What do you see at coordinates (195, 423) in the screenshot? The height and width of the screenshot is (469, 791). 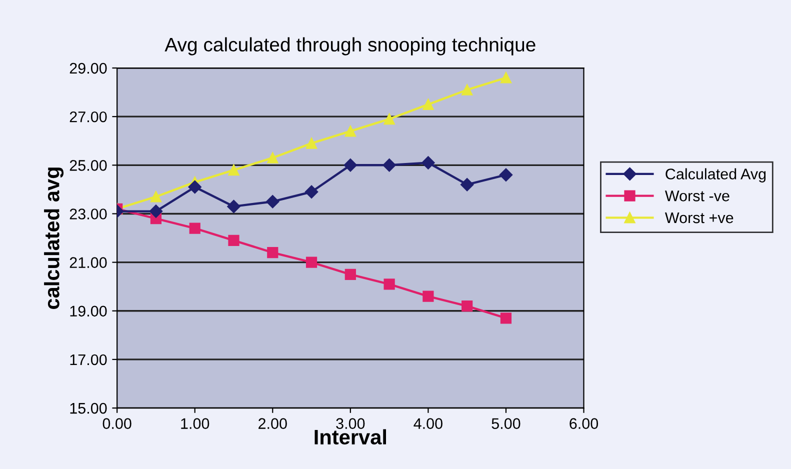 I see `x-tick-label: 1.00` at bounding box center [195, 423].